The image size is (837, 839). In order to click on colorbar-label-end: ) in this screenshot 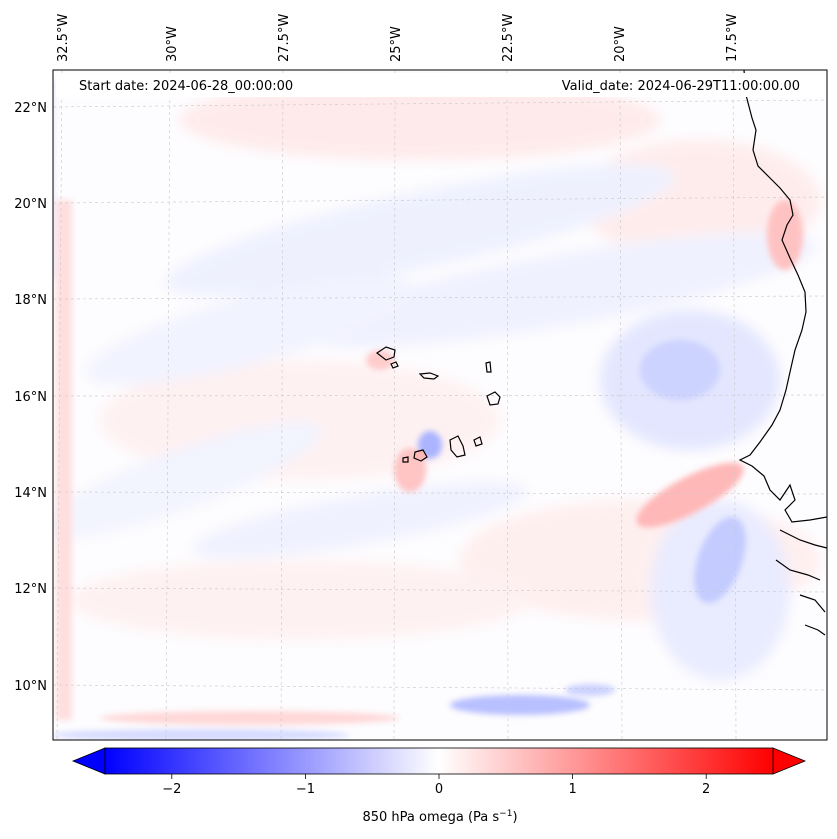, I will do `click(514, 817)`.